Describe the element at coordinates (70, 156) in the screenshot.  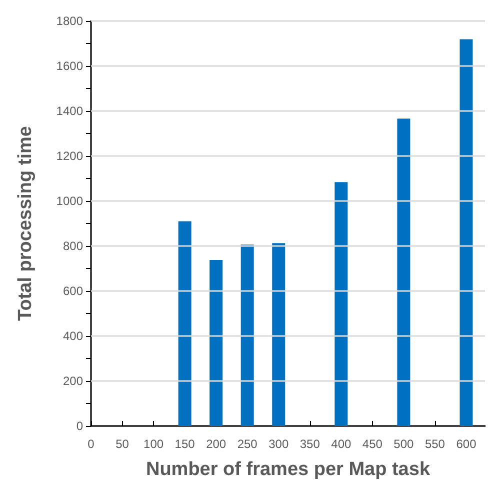
I see `y-tick-label: 1200` at that location.